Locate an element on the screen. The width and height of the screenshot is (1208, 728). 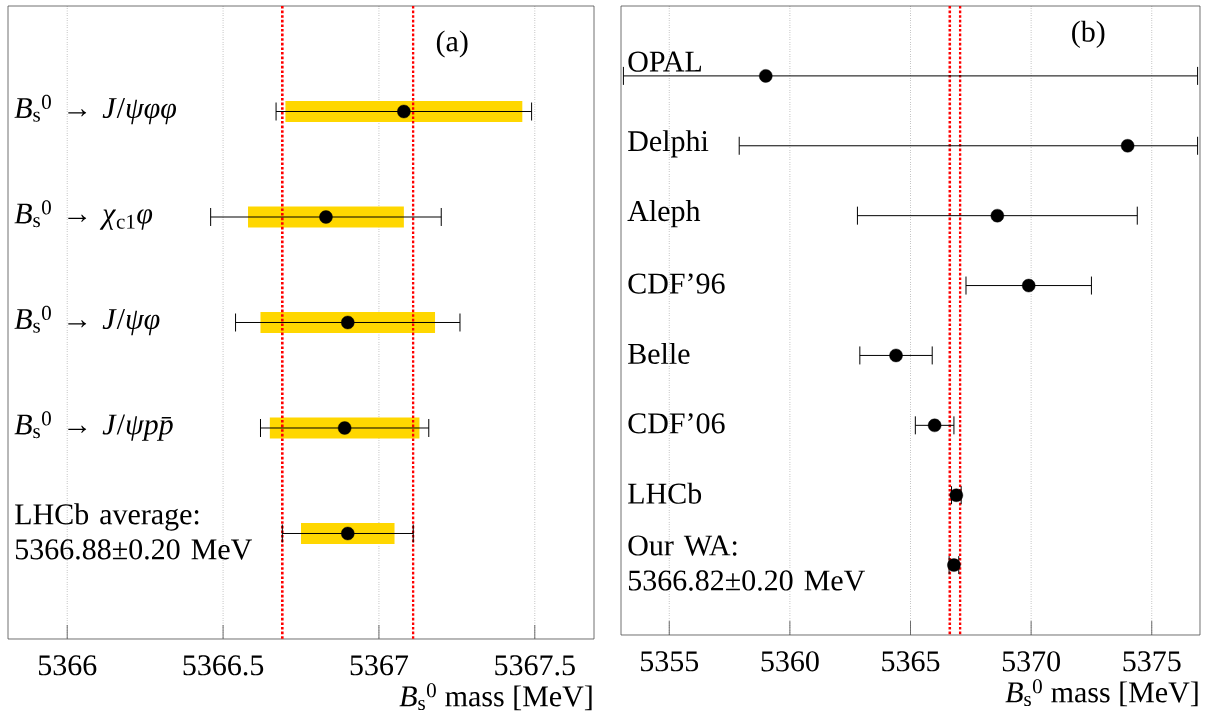
x-tick-label: 5367 is located at coordinates (379, 665).